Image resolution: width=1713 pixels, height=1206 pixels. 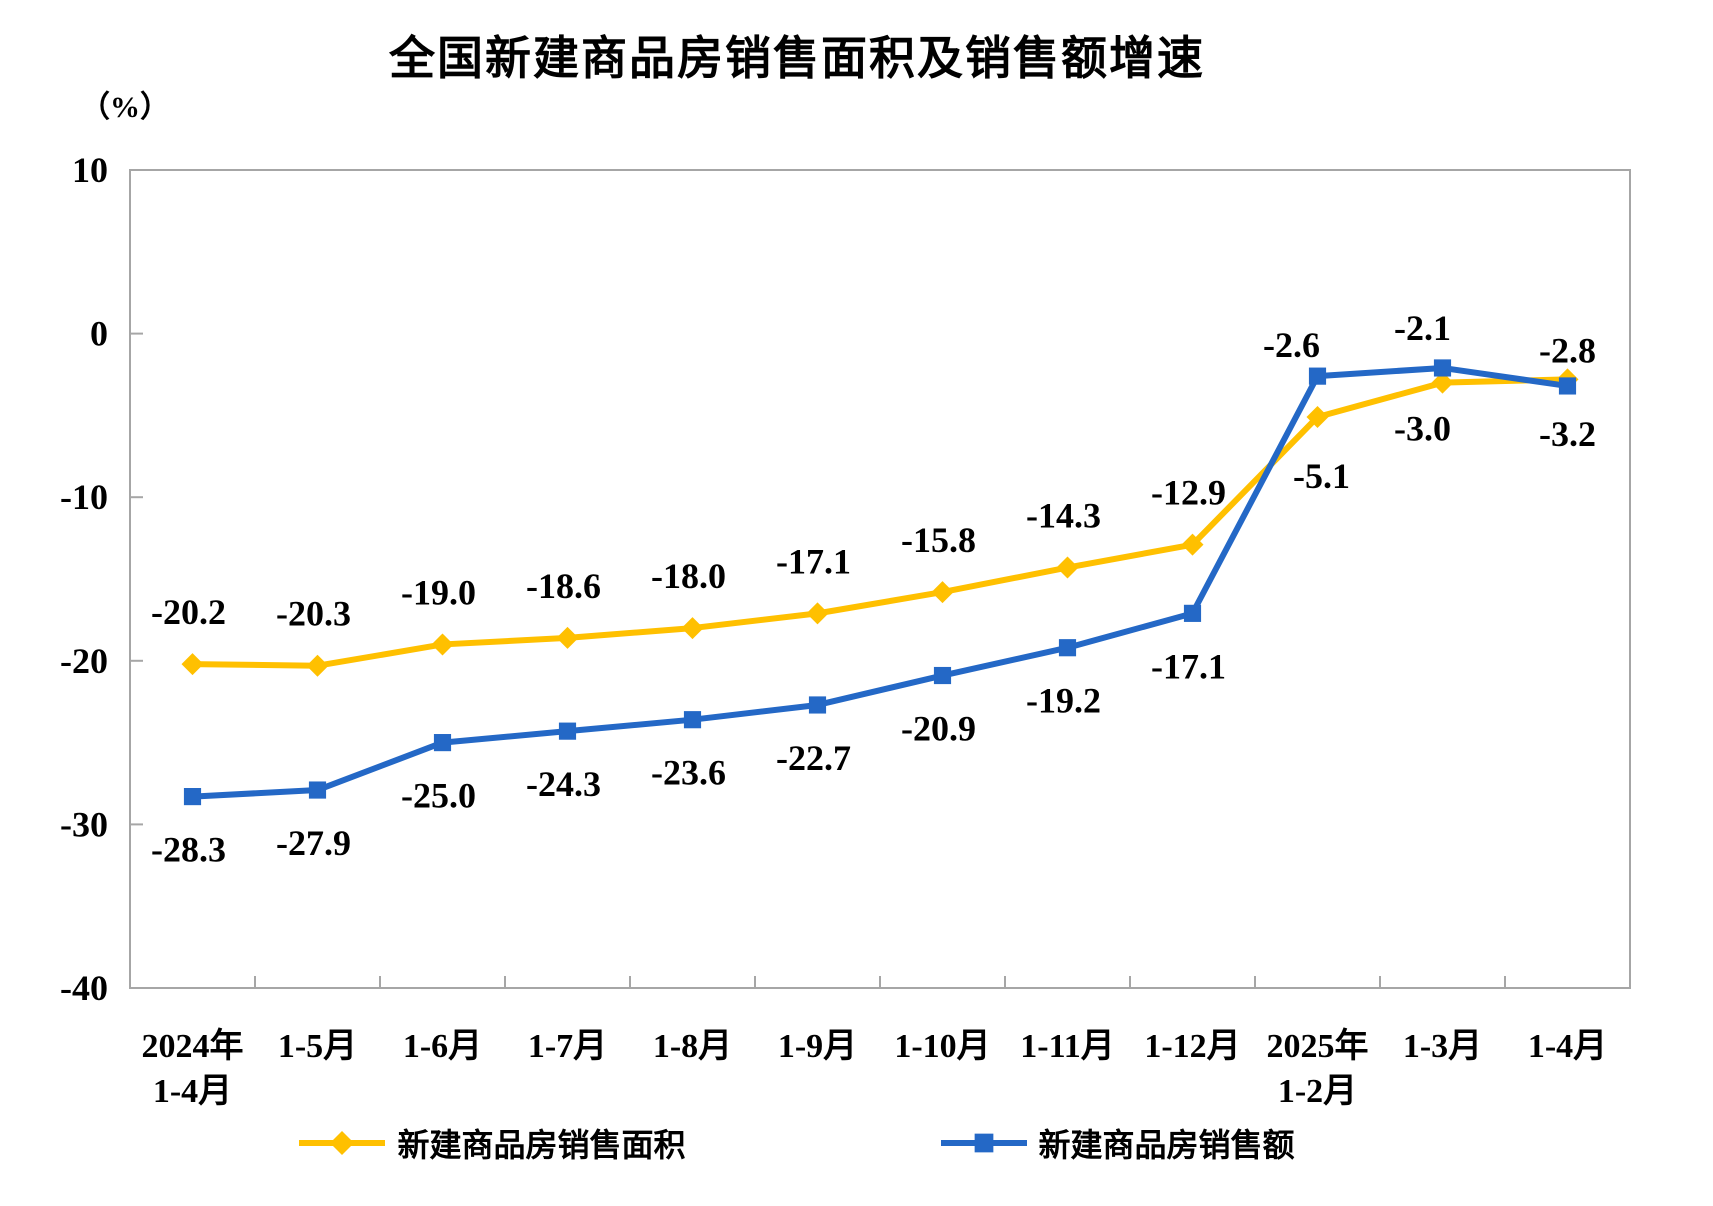 What do you see at coordinates (188, 850) in the screenshot?
I see `data-label: -28.3` at bounding box center [188, 850].